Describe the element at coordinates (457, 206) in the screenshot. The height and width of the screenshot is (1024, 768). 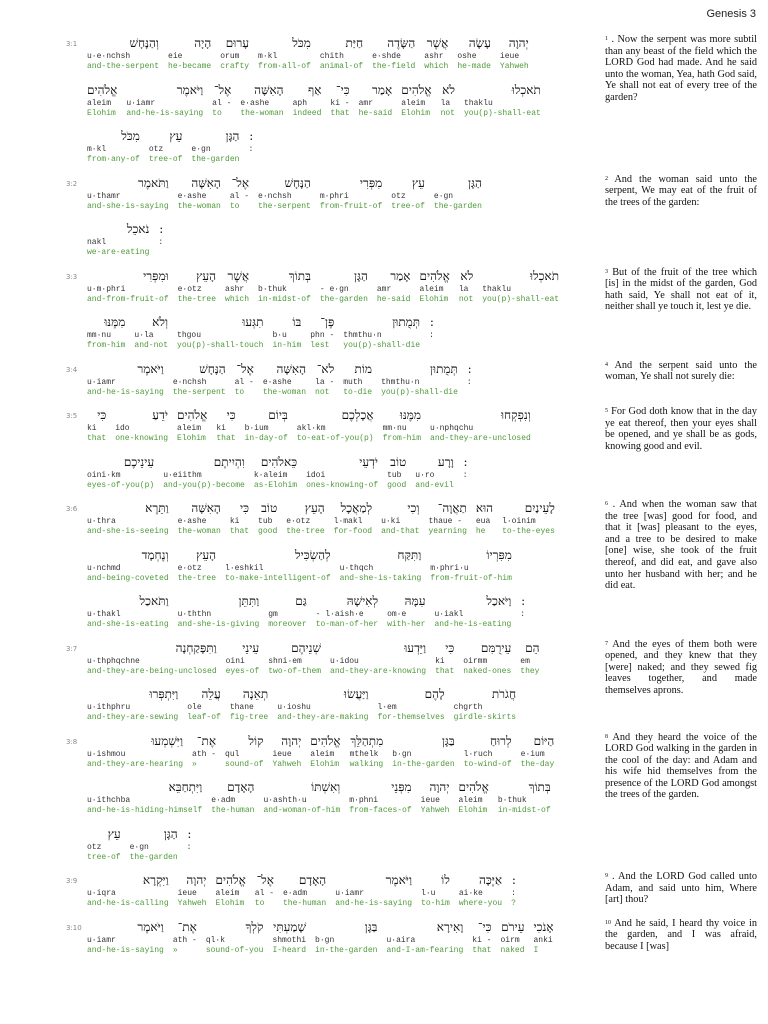
I see `english-gloss: the-garden` at that location.